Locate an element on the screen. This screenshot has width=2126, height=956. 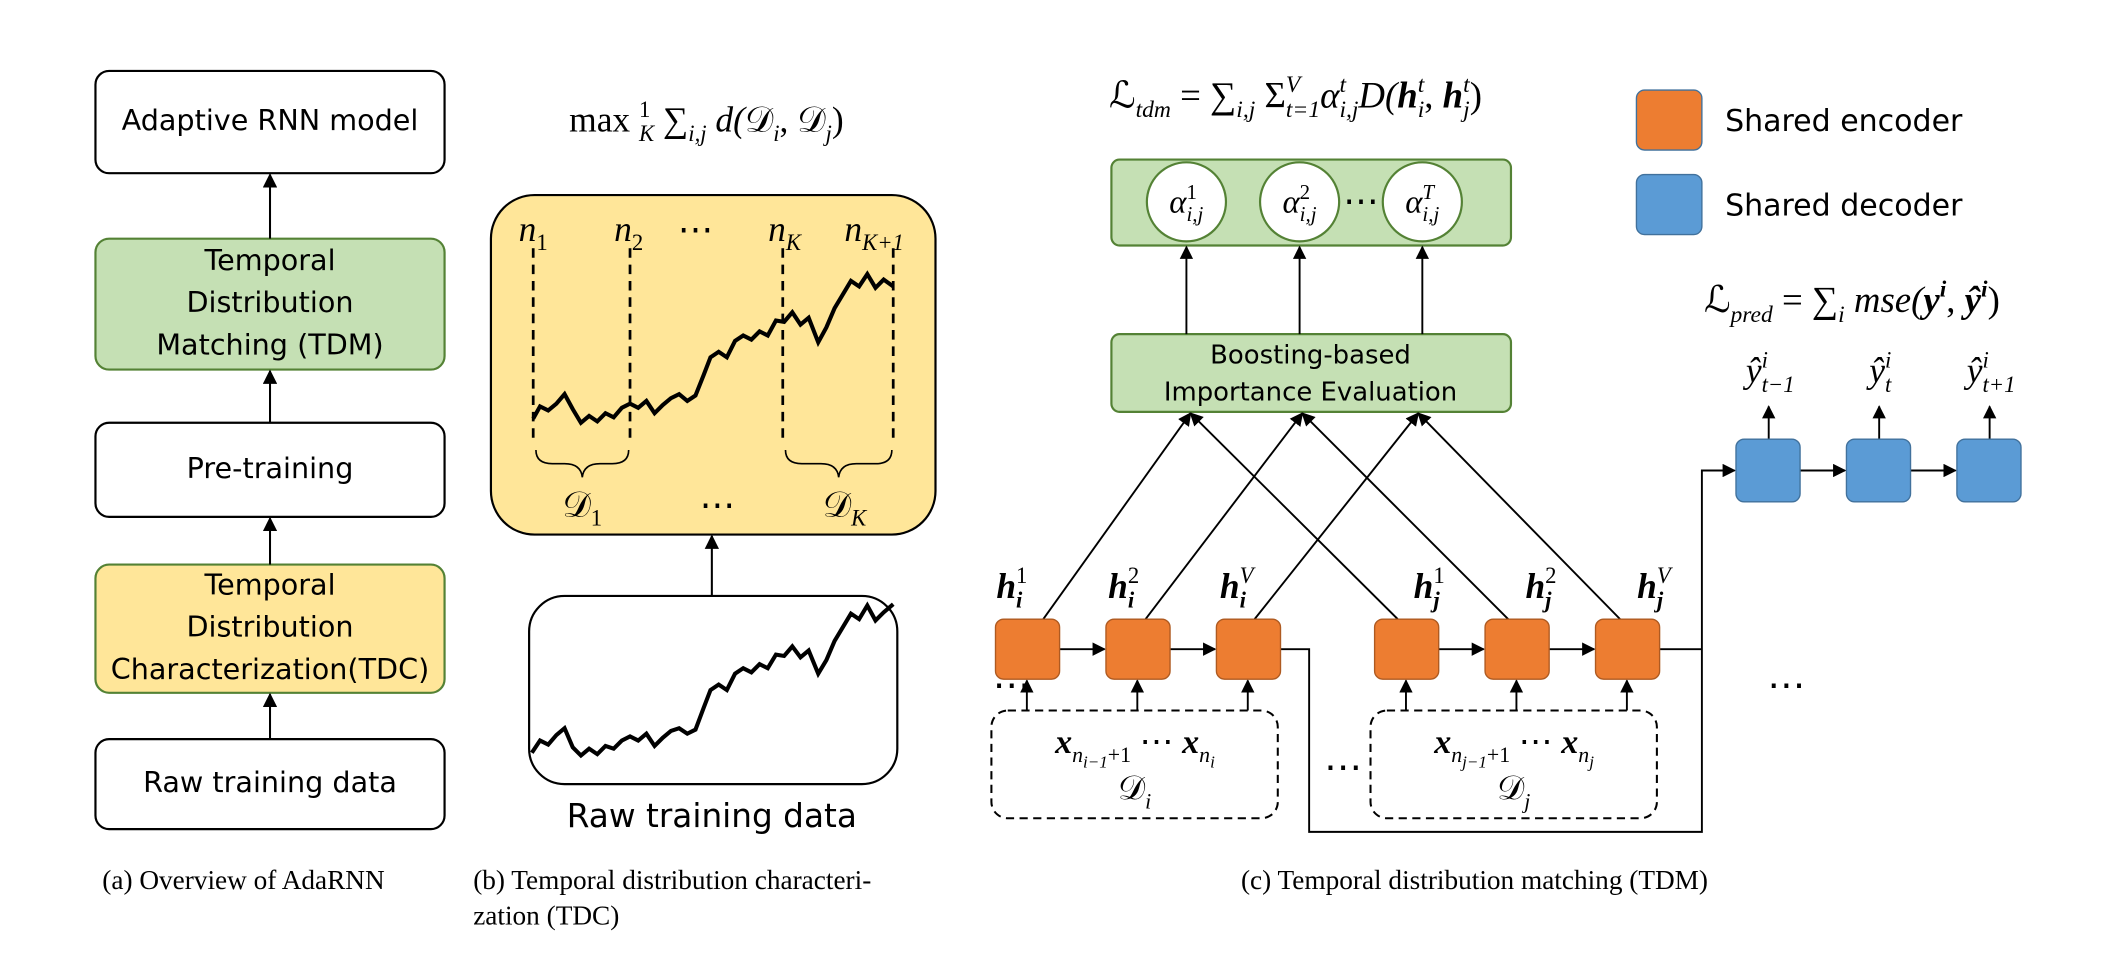
hidden-label: h1 i is located at coordinates (1011, 587).